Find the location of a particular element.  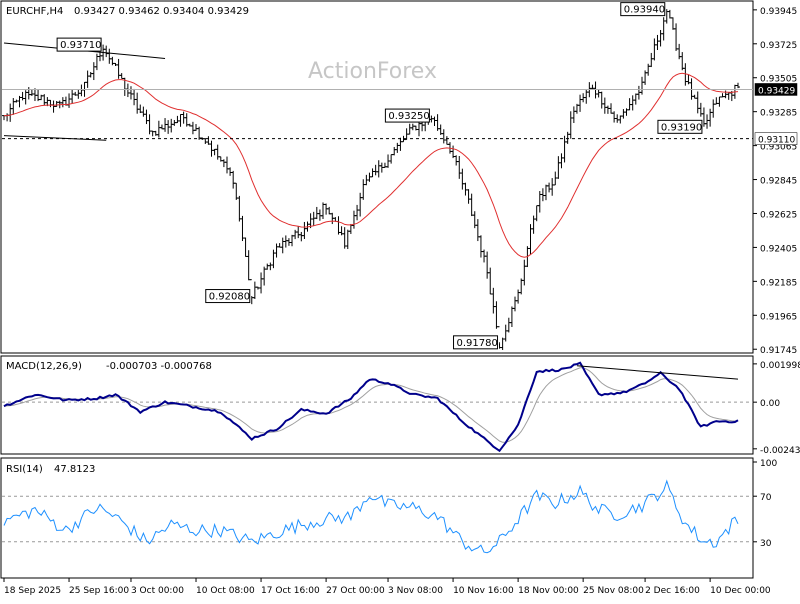

x-tick-label: 3 Nov 08:00 is located at coordinates (415, 591).